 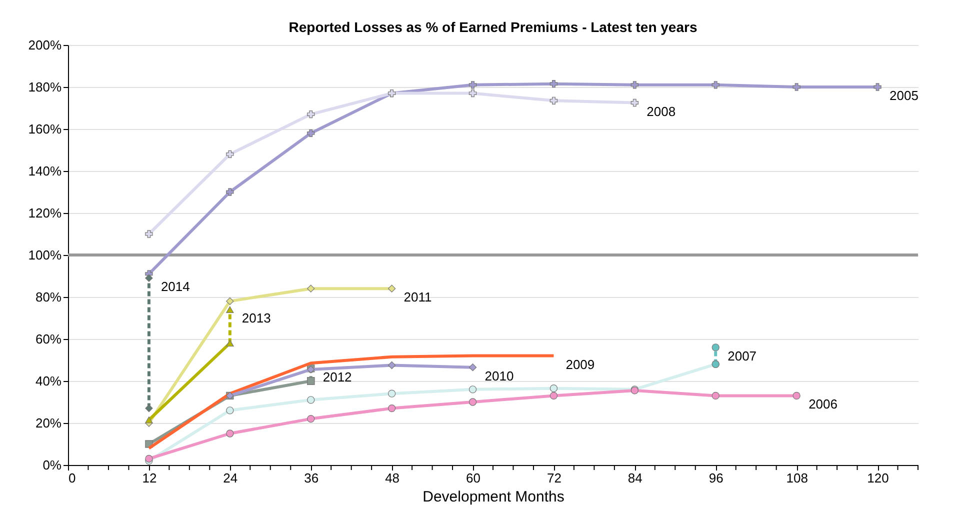 I want to click on y-tick-label: 100%, so click(x=45, y=255).